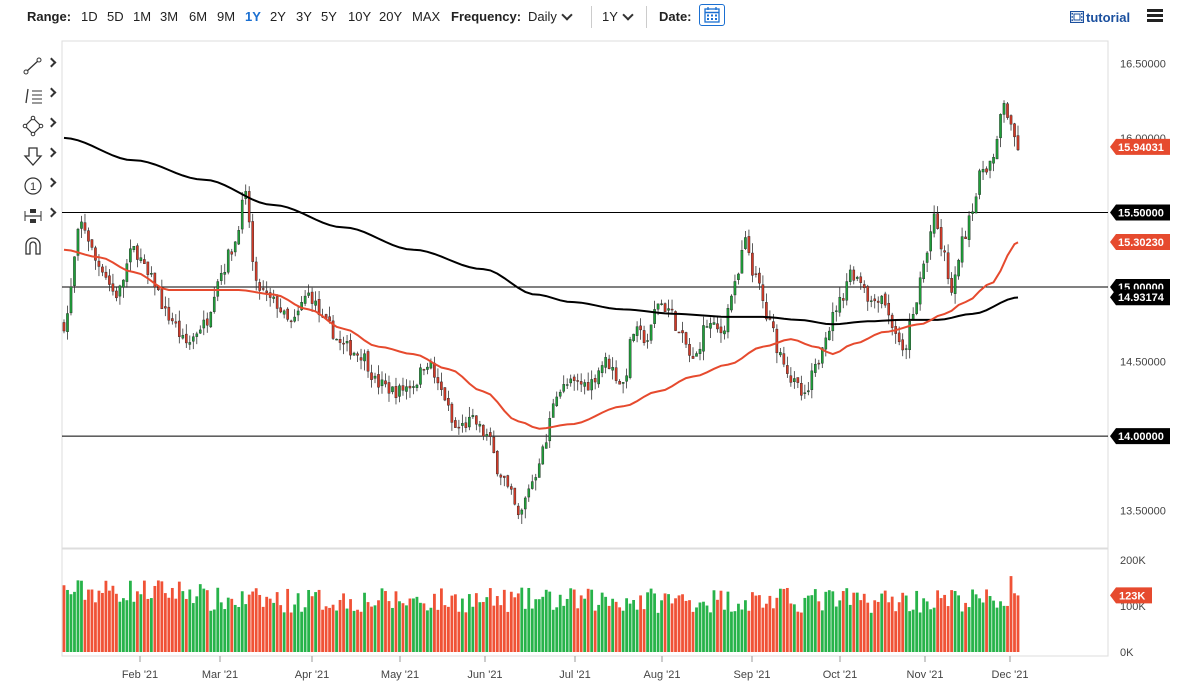 The width and height of the screenshot is (1183, 688). I want to click on range-button-3m: 3M, so click(169, 16).